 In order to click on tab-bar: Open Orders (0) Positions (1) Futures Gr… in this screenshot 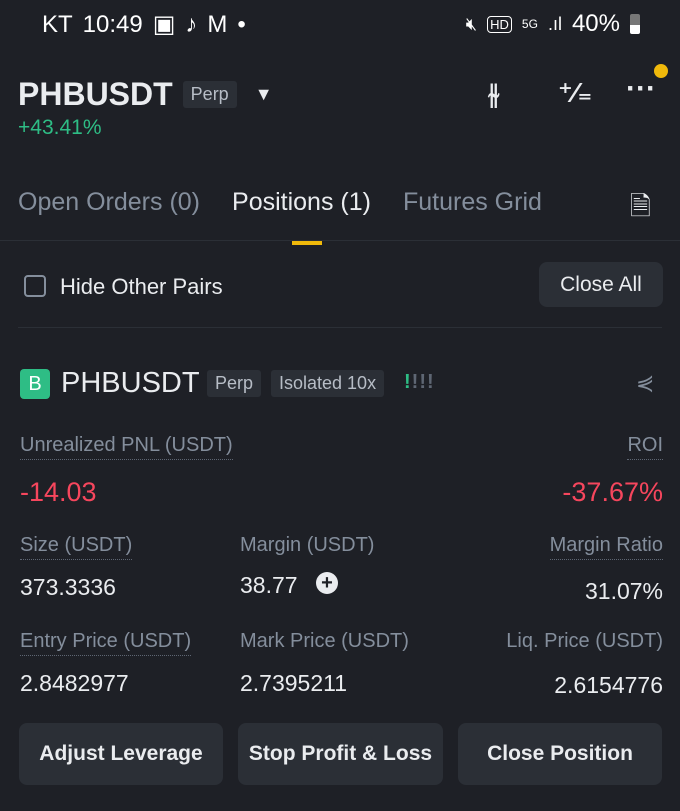, I will do `click(280, 216)`.